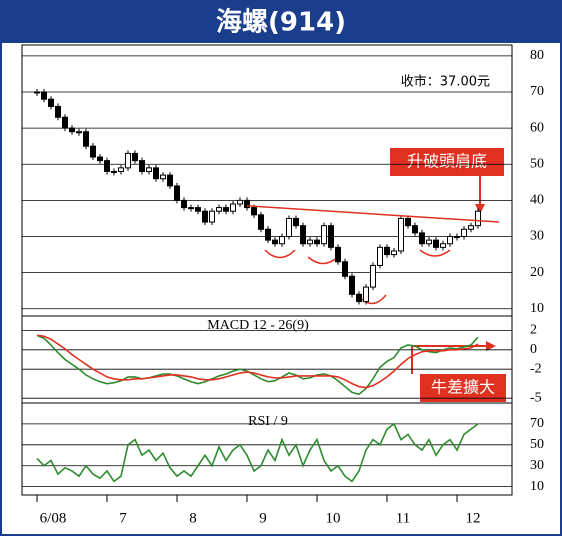  I want to click on rsi-line, so click(257, 452).